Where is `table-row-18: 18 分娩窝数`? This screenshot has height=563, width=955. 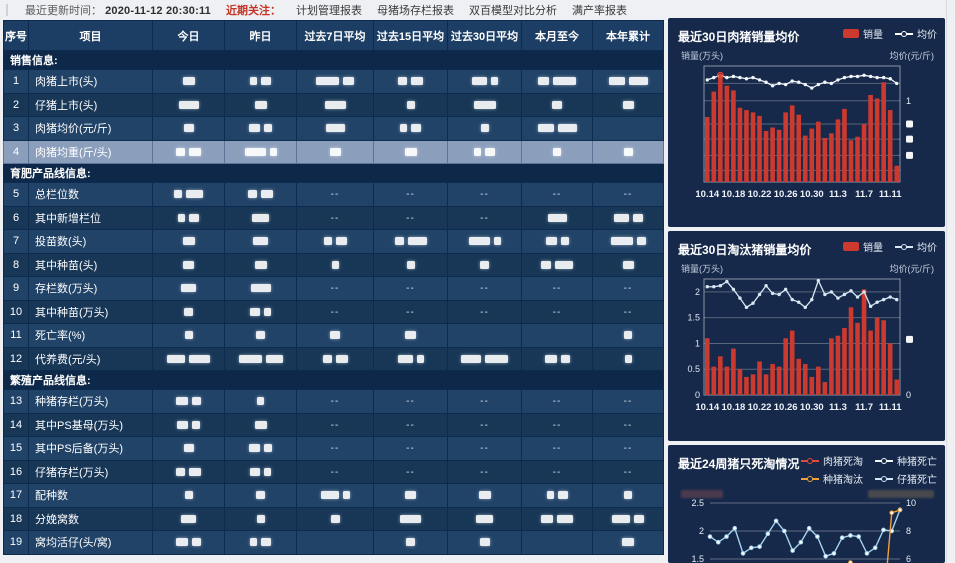 table-row-18: 18 分娩窝数 is located at coordinates (333, 518).